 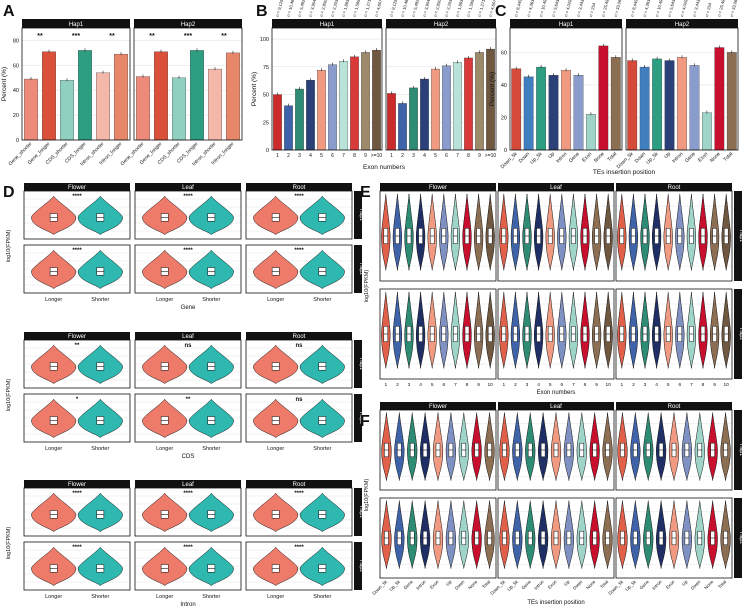 I want to click on panel-D-row-side-label: Hap1, so click(x=361, y=364).